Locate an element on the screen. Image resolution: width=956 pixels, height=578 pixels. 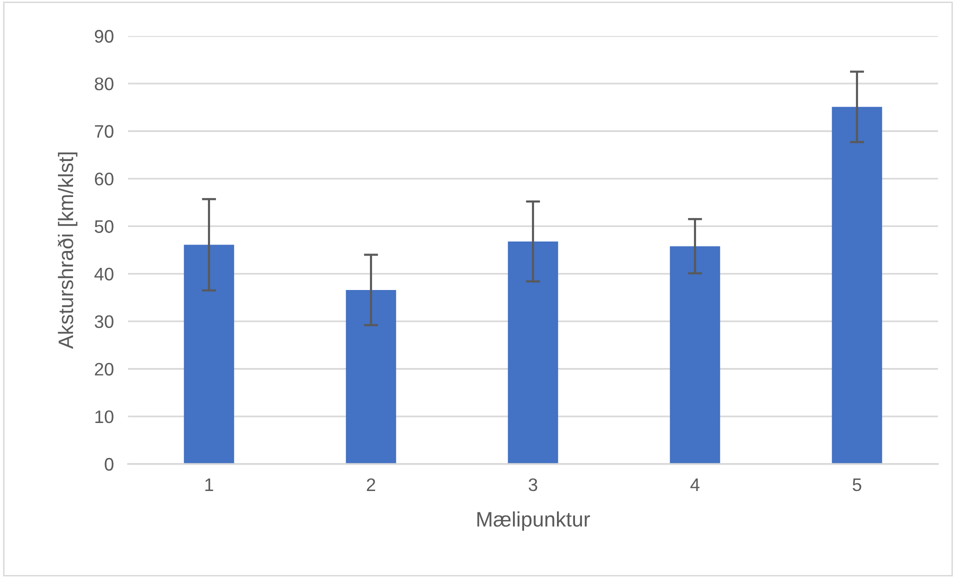
y-tick-label: 0 is located at coordinates (109, 464).